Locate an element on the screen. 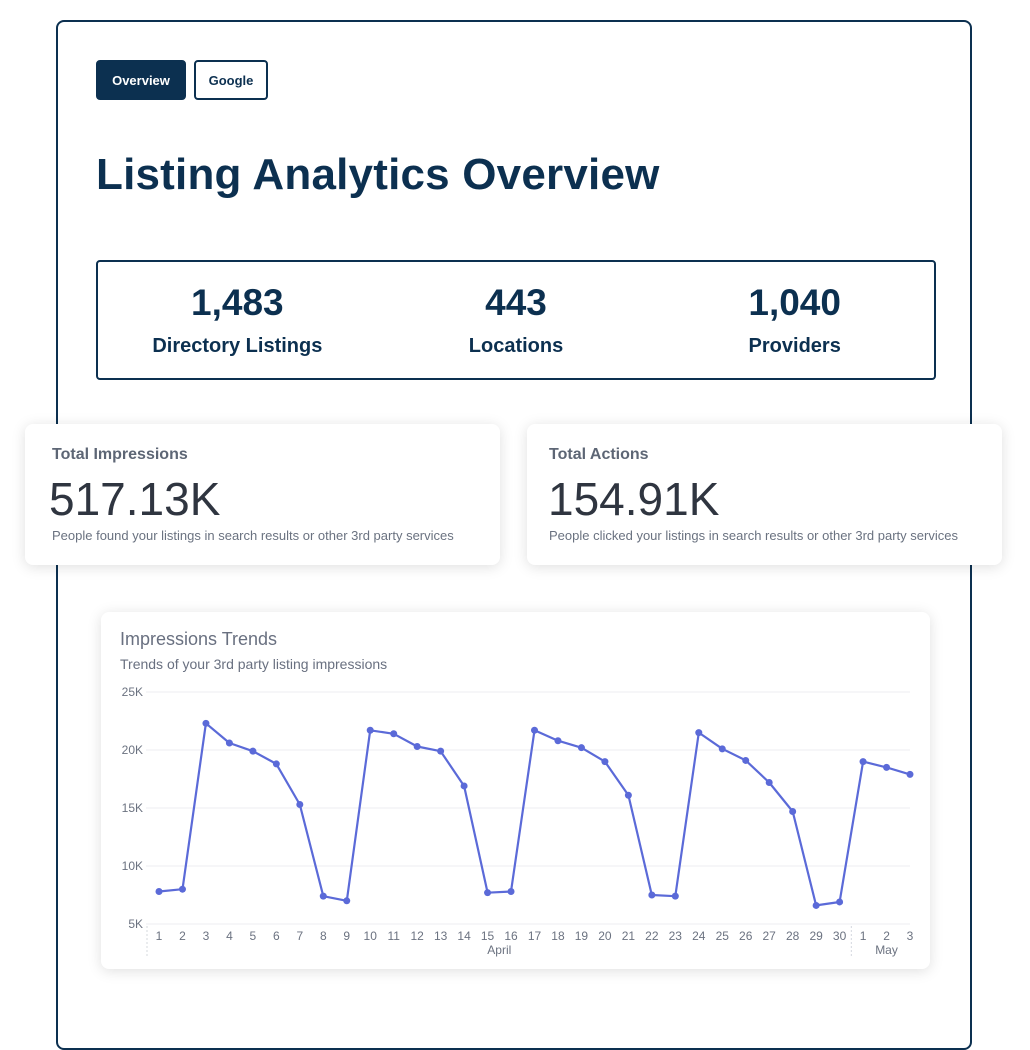 This screenshot has width=1030, height=1050. metric-title: Total Impressions is located at coordinates (120, 454).